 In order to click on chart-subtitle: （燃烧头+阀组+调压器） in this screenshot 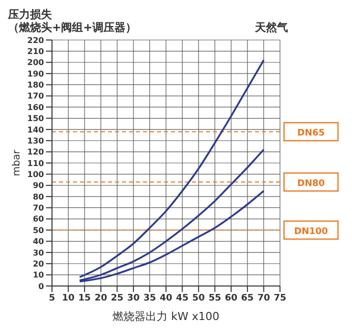, I will do `click(72, 27)`.